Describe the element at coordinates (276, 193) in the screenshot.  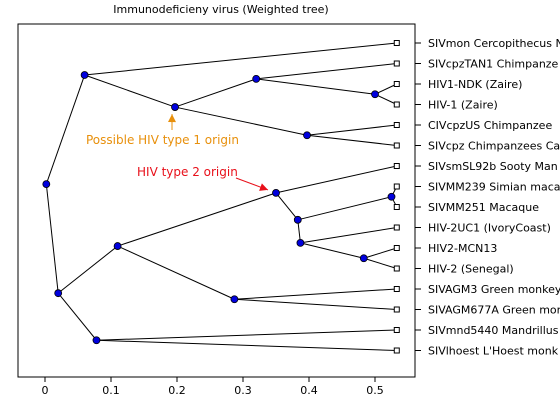
I see `node-marker-n_h` at that location.